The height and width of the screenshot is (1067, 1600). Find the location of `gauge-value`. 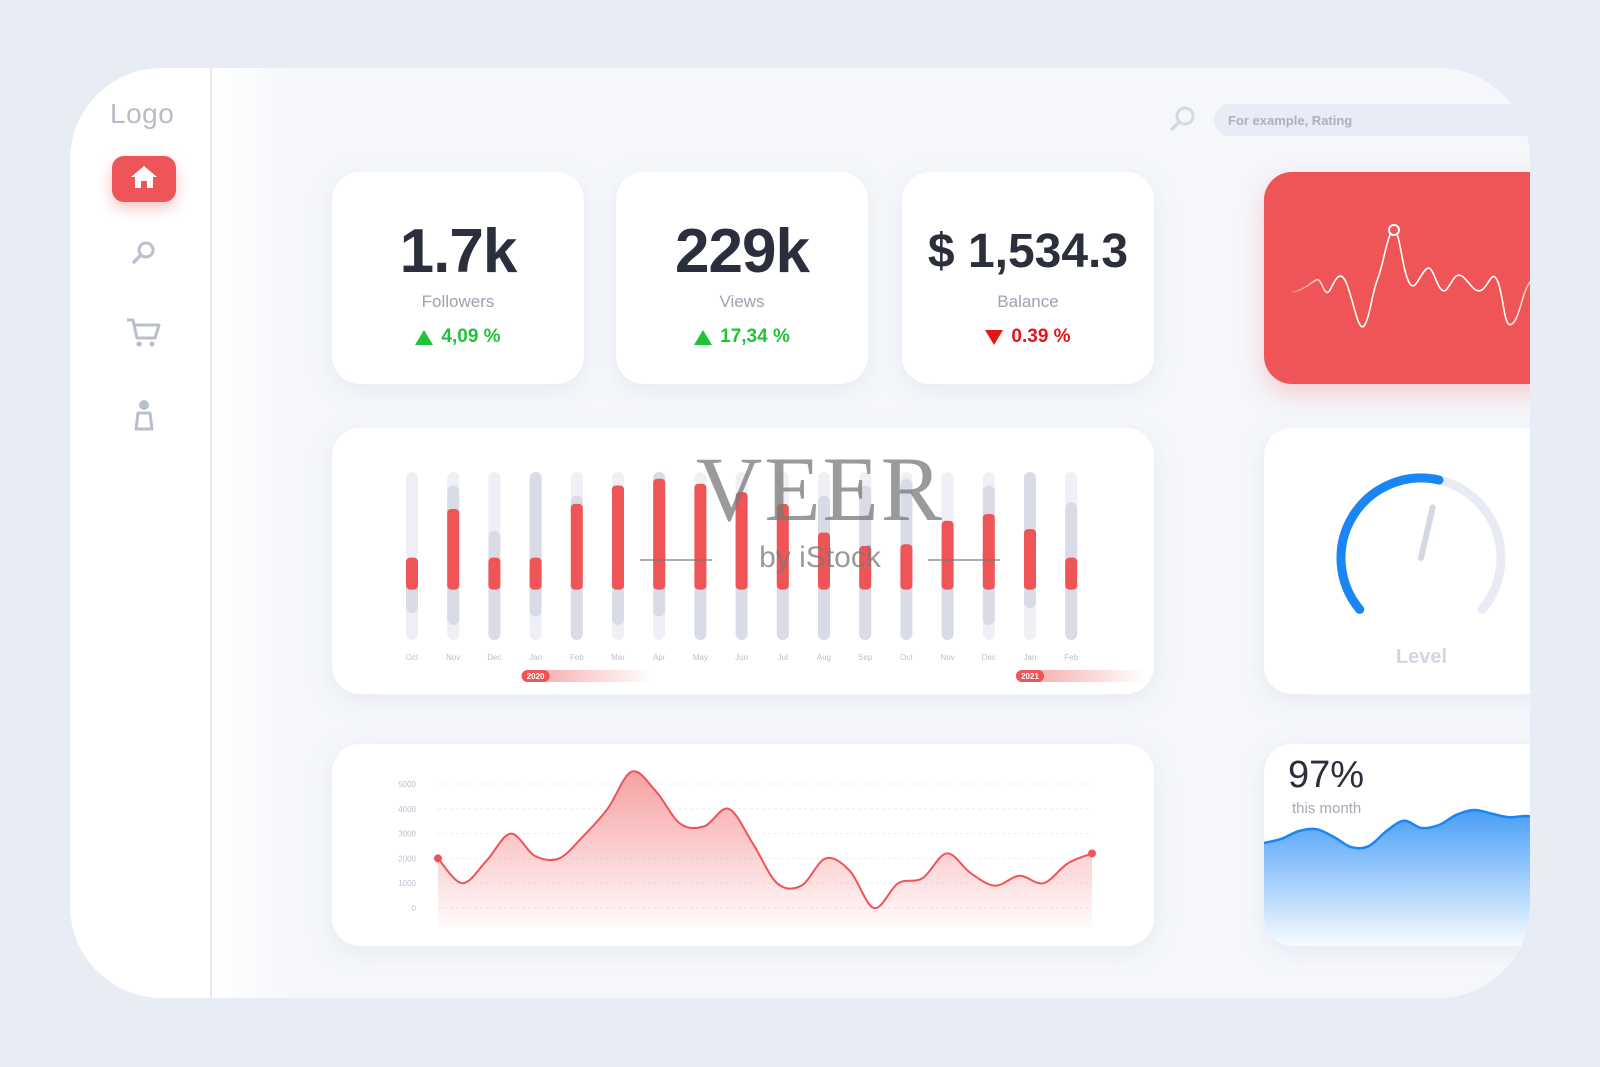

gauge-value is located at coordinates (1390, 543).